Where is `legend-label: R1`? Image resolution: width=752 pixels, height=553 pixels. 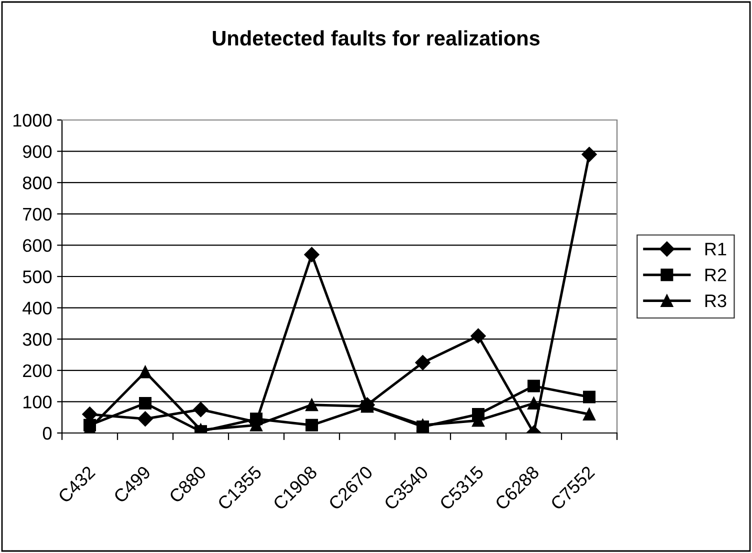
legend-label: R1 is located at coordinates (715, 249).